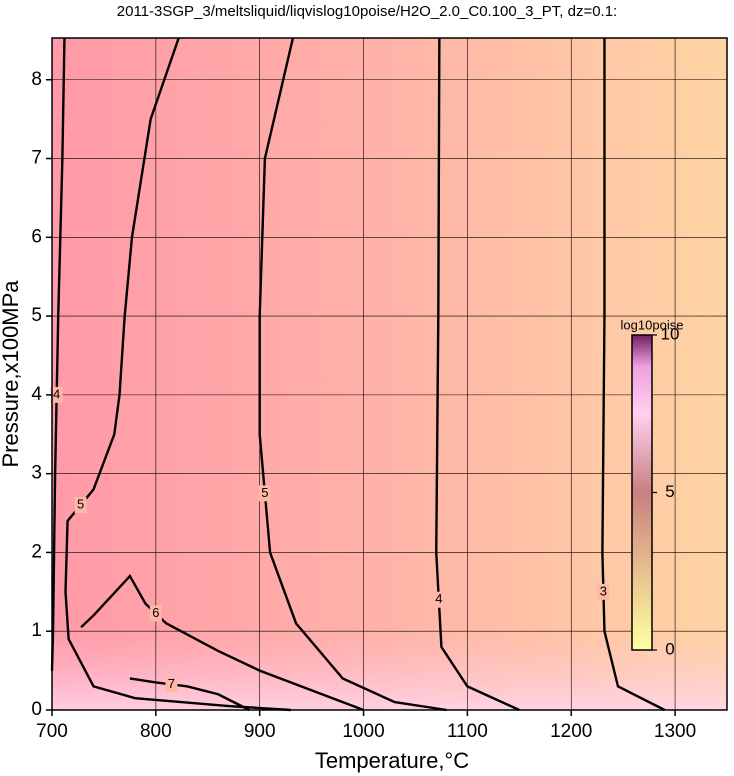 Image resolution: width=734 pixels, height=776 pixels. Describe the element at coordinates (36, 473) in the screenshot. I see `y-tick-label: 3` at that location.